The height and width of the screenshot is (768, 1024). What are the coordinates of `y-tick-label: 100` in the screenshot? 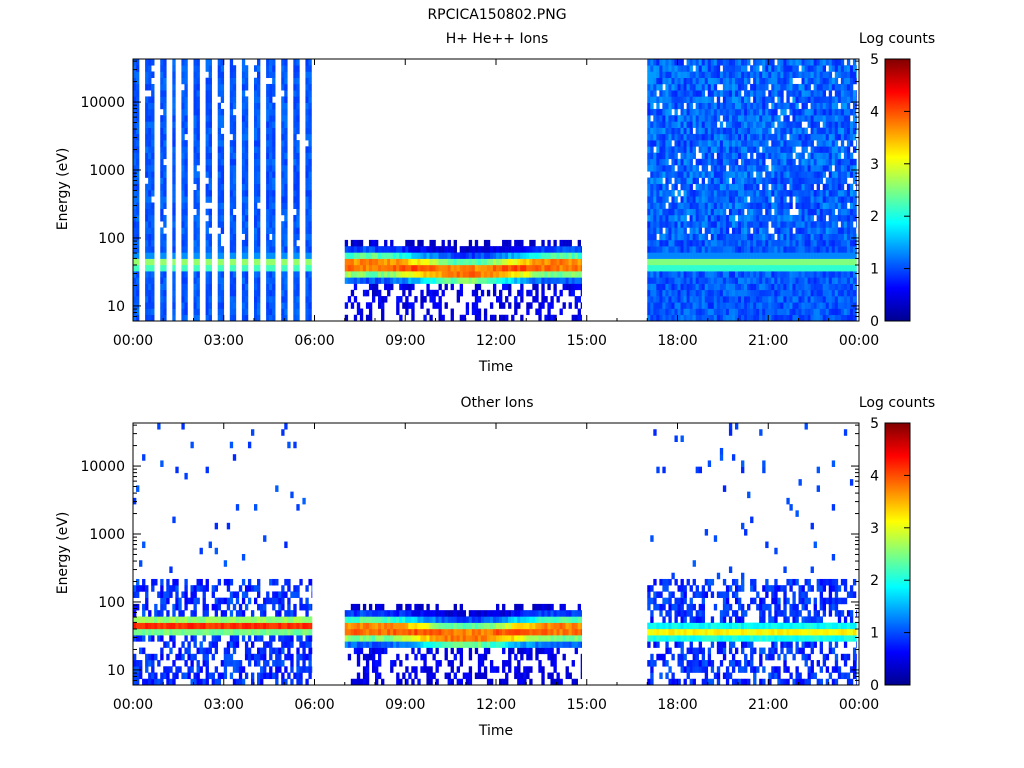 It's located at (111, 239).